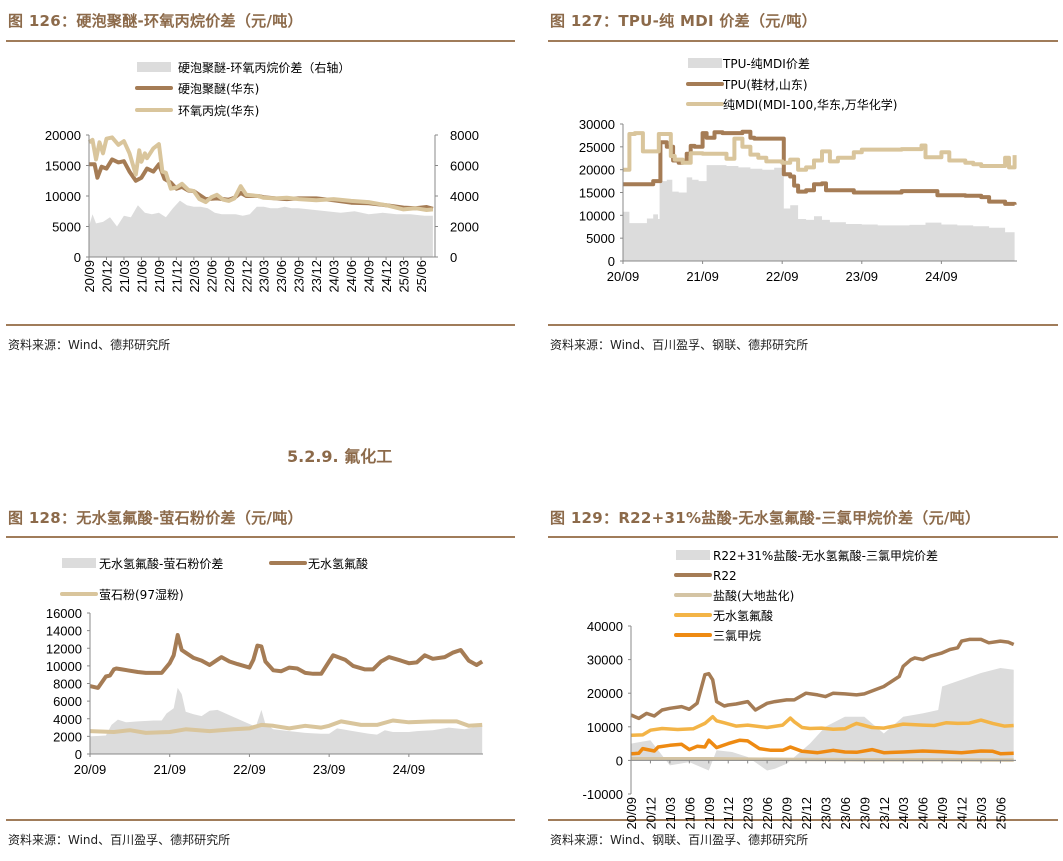 This screenshot has width=1063, height=861. What do you see at coordinates (767, 813) in the screenshot?
I see `chart-3-x-tick-label: 22/06` at bounding box center [767, 813].